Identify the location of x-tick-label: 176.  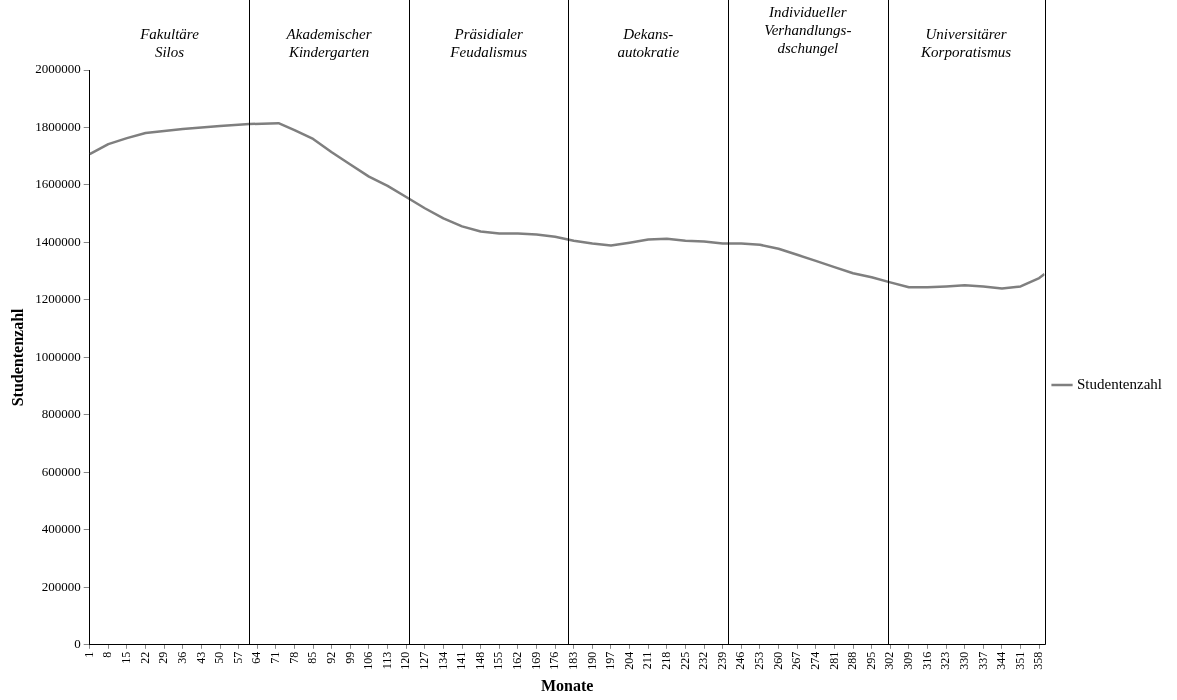
(554, 660).